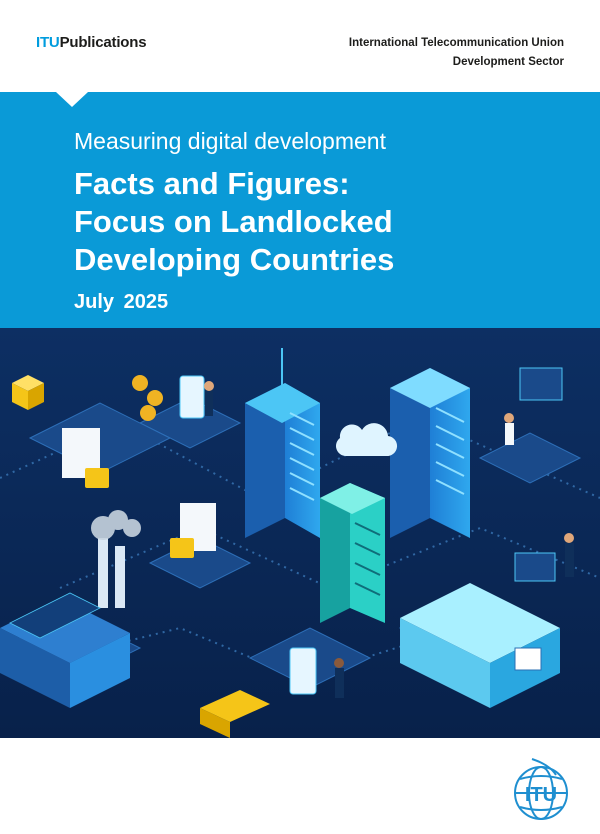  I want to click on factory, so click(70, 609).